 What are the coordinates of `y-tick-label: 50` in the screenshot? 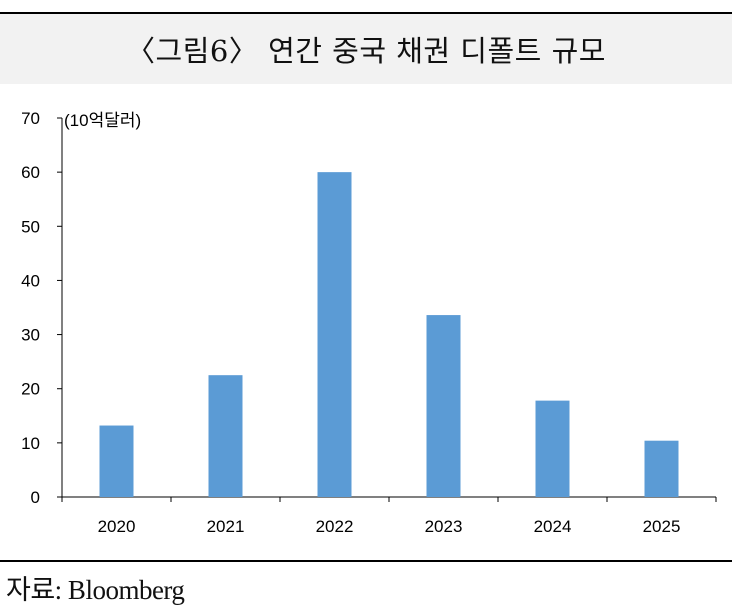 It's located at (30, 226).